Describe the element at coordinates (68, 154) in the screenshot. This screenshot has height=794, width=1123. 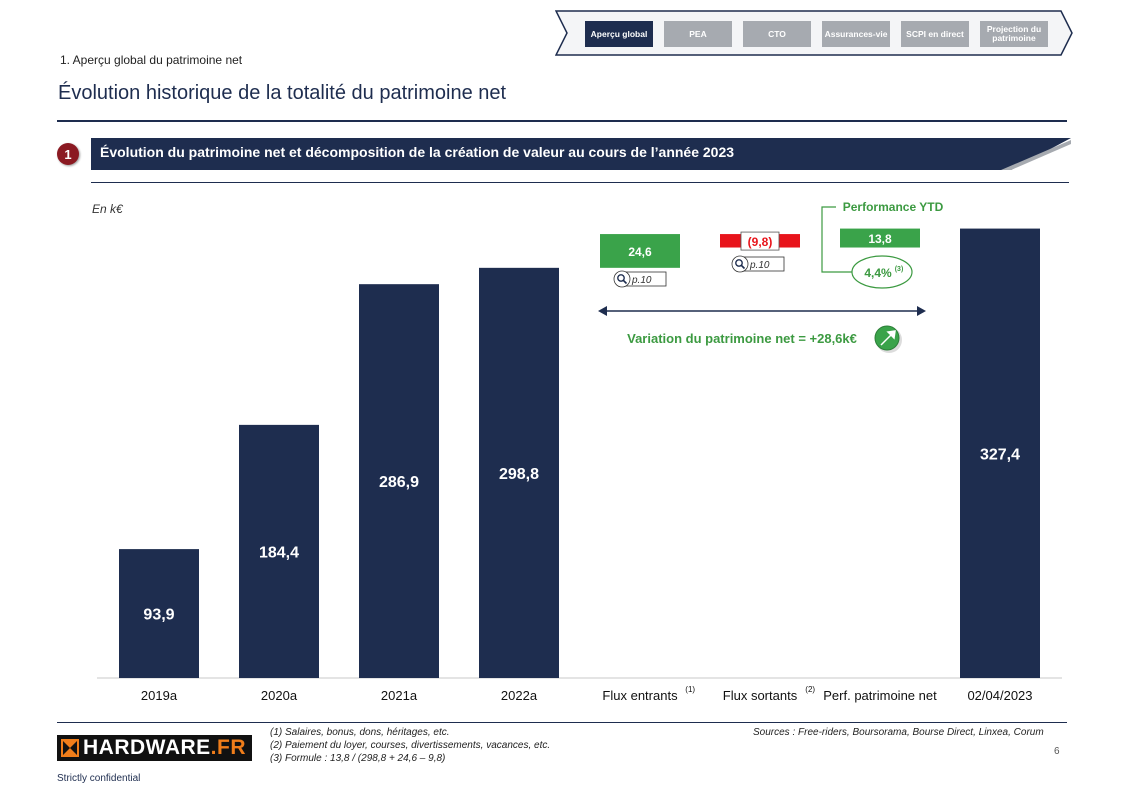
I see `section-number-badge: 1` at that location.